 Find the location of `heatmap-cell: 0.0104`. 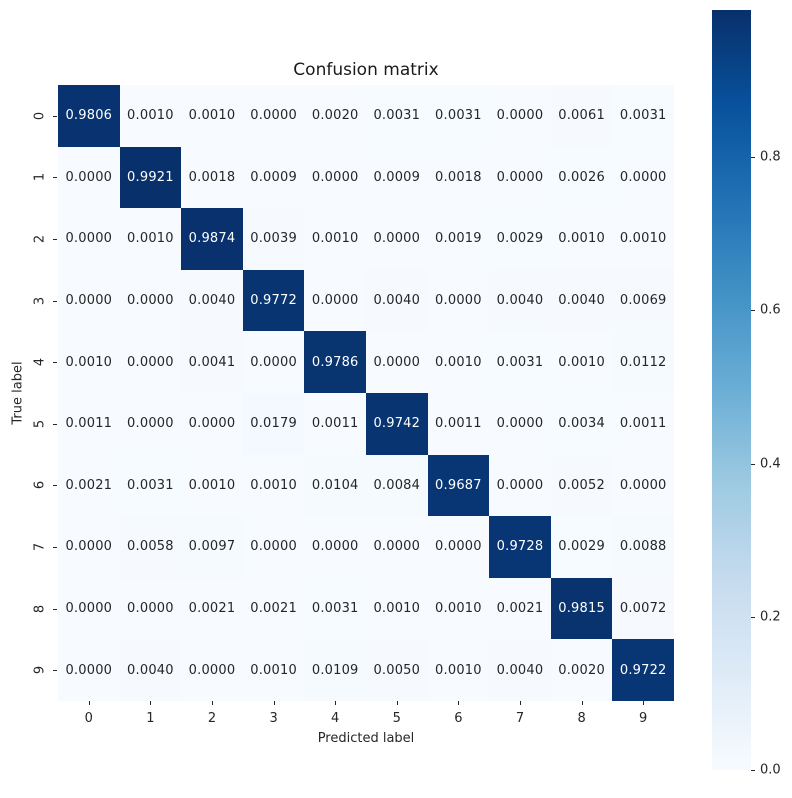

heatmap-cell: 0.0104 is located at coordinates (335, 485).